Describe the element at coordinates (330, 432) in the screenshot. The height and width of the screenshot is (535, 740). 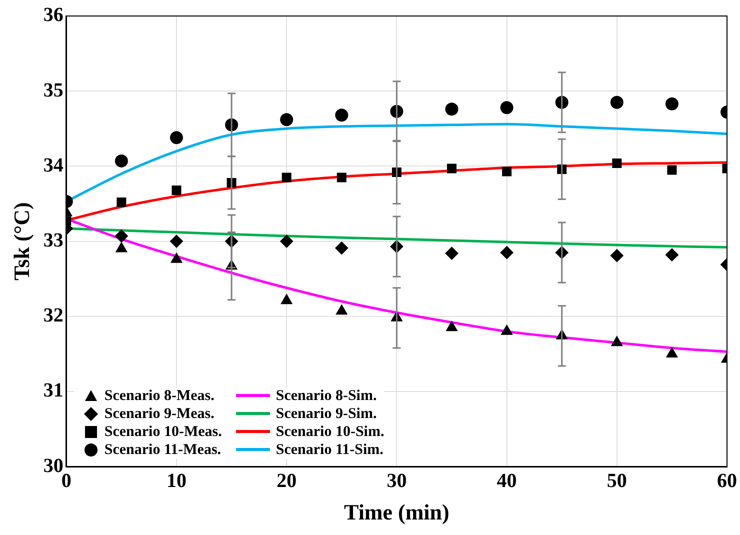
I see `legend-label: Scenario 10-Sim.` at that location.